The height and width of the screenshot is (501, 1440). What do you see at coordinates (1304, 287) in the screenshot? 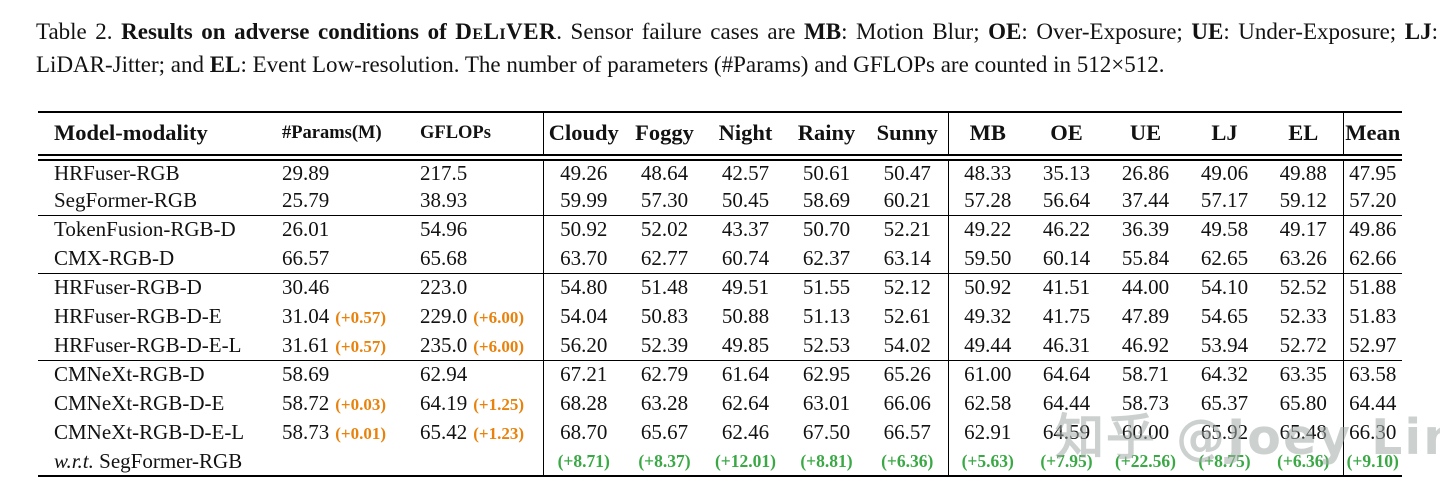
I see `metric-value: 52.52` at bounding box center [1304, 287].